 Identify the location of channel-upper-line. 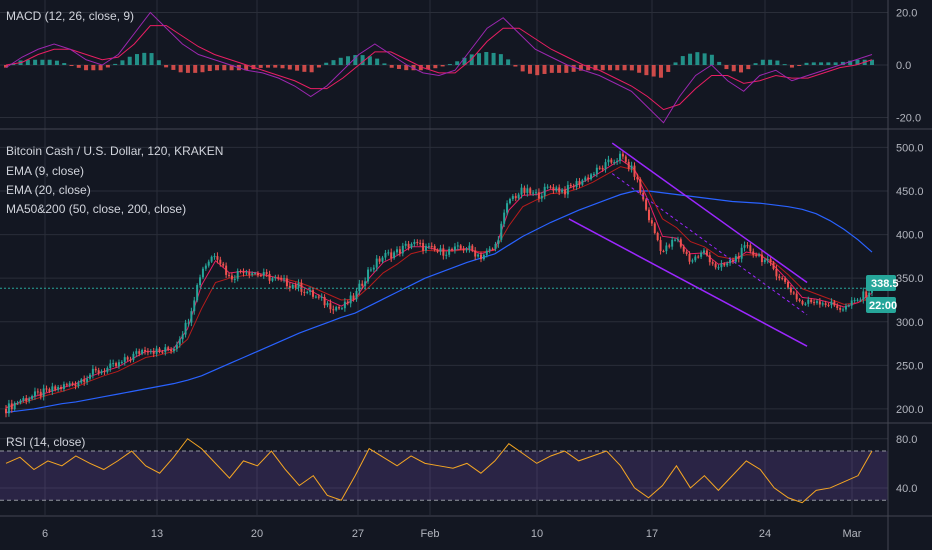
(709, 213).